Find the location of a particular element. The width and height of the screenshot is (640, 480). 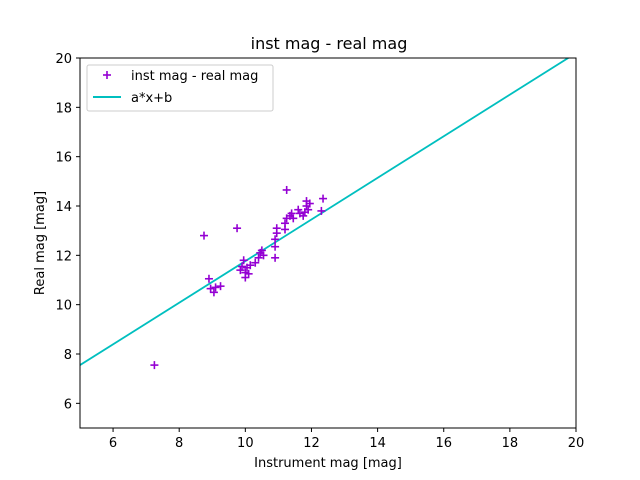

legend-label-fit: a*x+b is located at coordinates (151, 98).